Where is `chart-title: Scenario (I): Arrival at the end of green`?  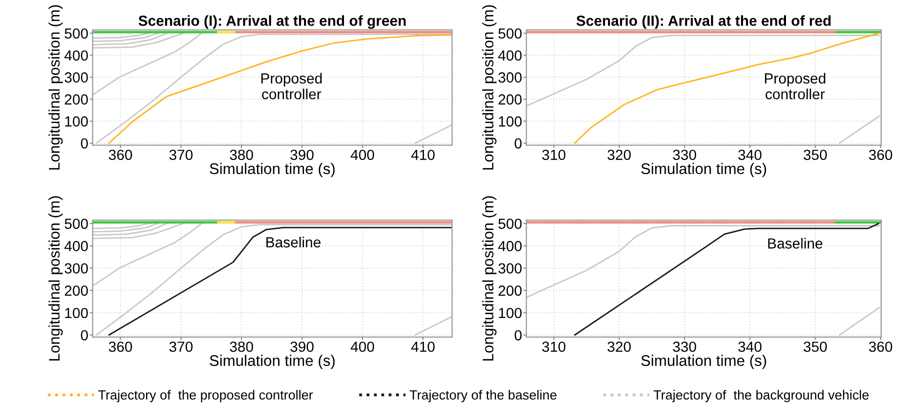
chart-title: Scenario (I): Arrival at the end of green is located at coordinates (272, 22).